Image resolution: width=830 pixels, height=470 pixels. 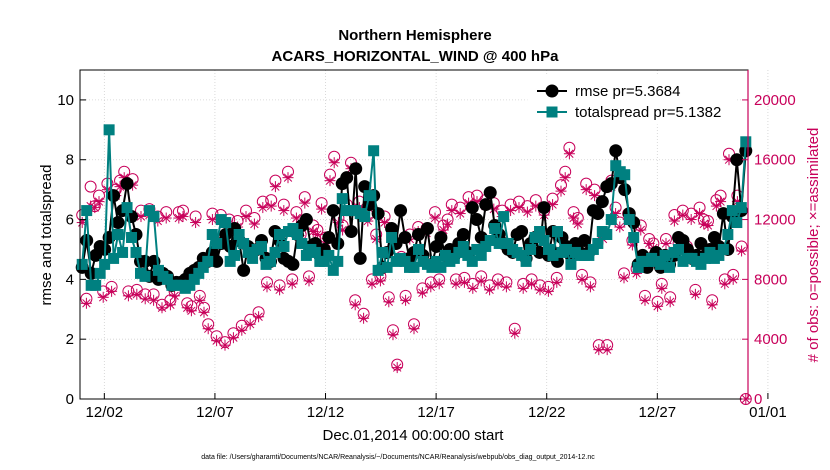 What do you see at coordinates (552, 112) in the screenshot?
I see `legend-totalspread-marker` at bounding box center [552, 112].